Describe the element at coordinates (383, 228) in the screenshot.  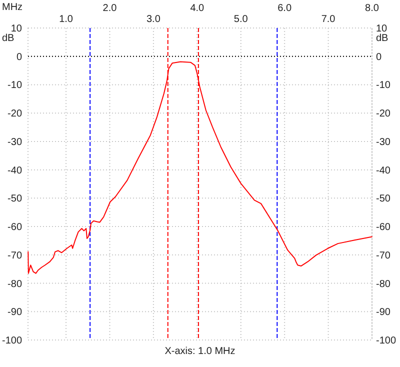
I see `y2-tick-label: -60` at that location.